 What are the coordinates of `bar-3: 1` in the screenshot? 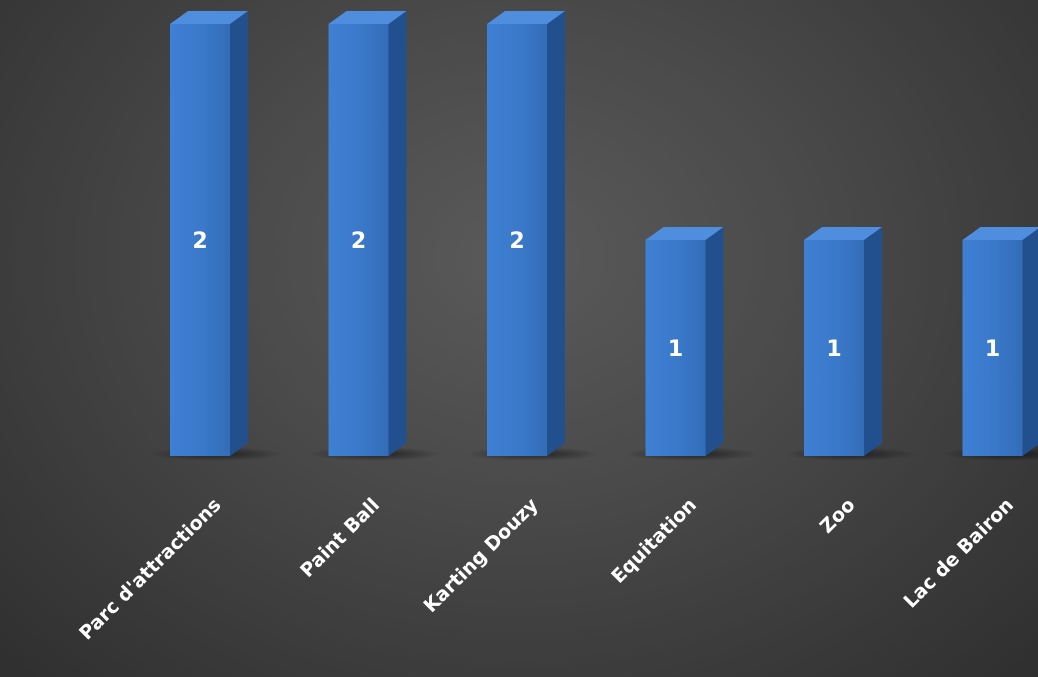 It's located at (691, 344).